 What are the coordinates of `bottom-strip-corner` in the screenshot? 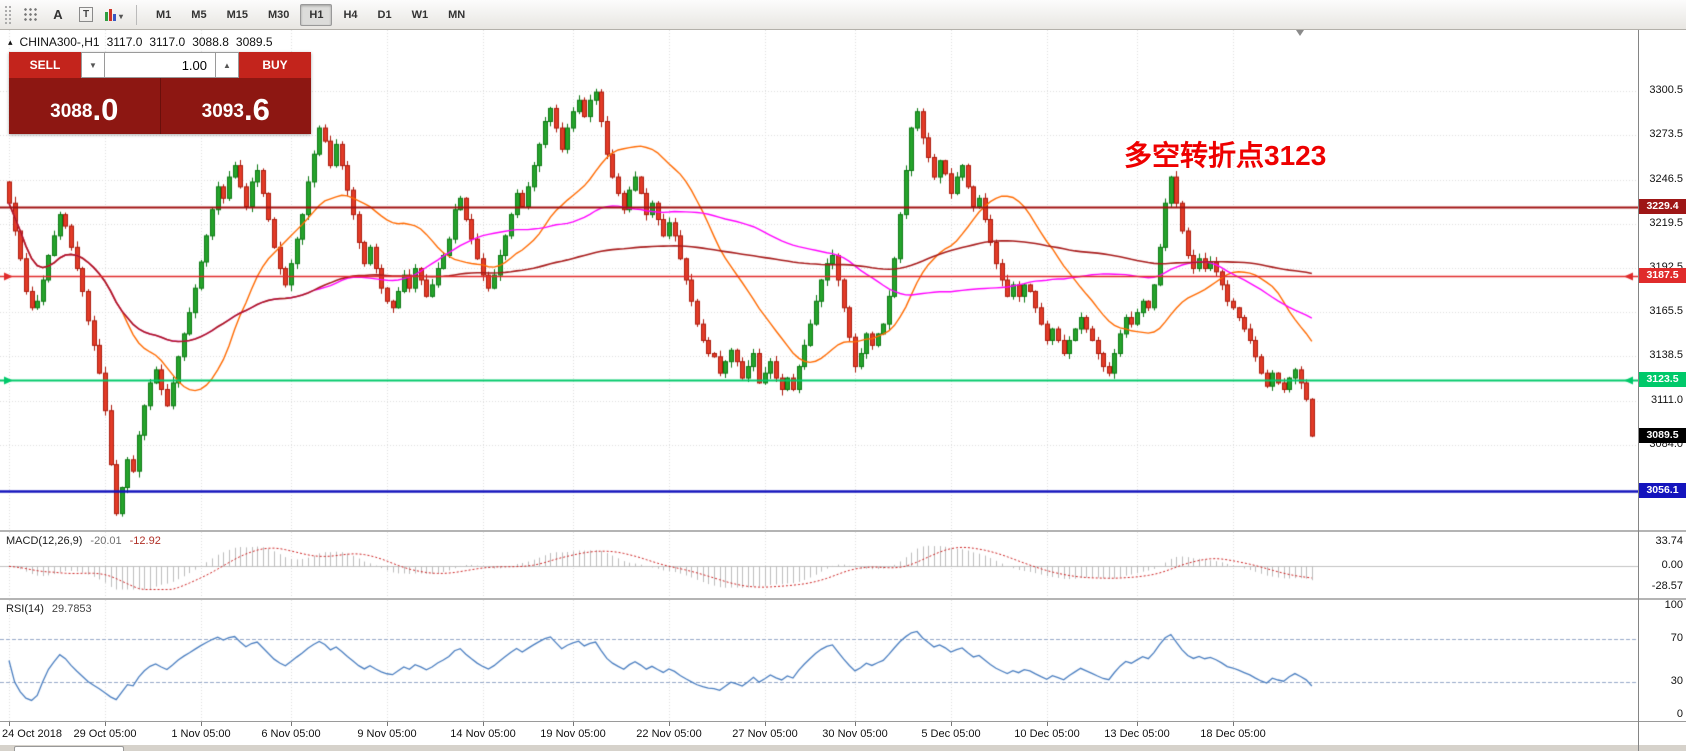 It's located at (1662, 748).